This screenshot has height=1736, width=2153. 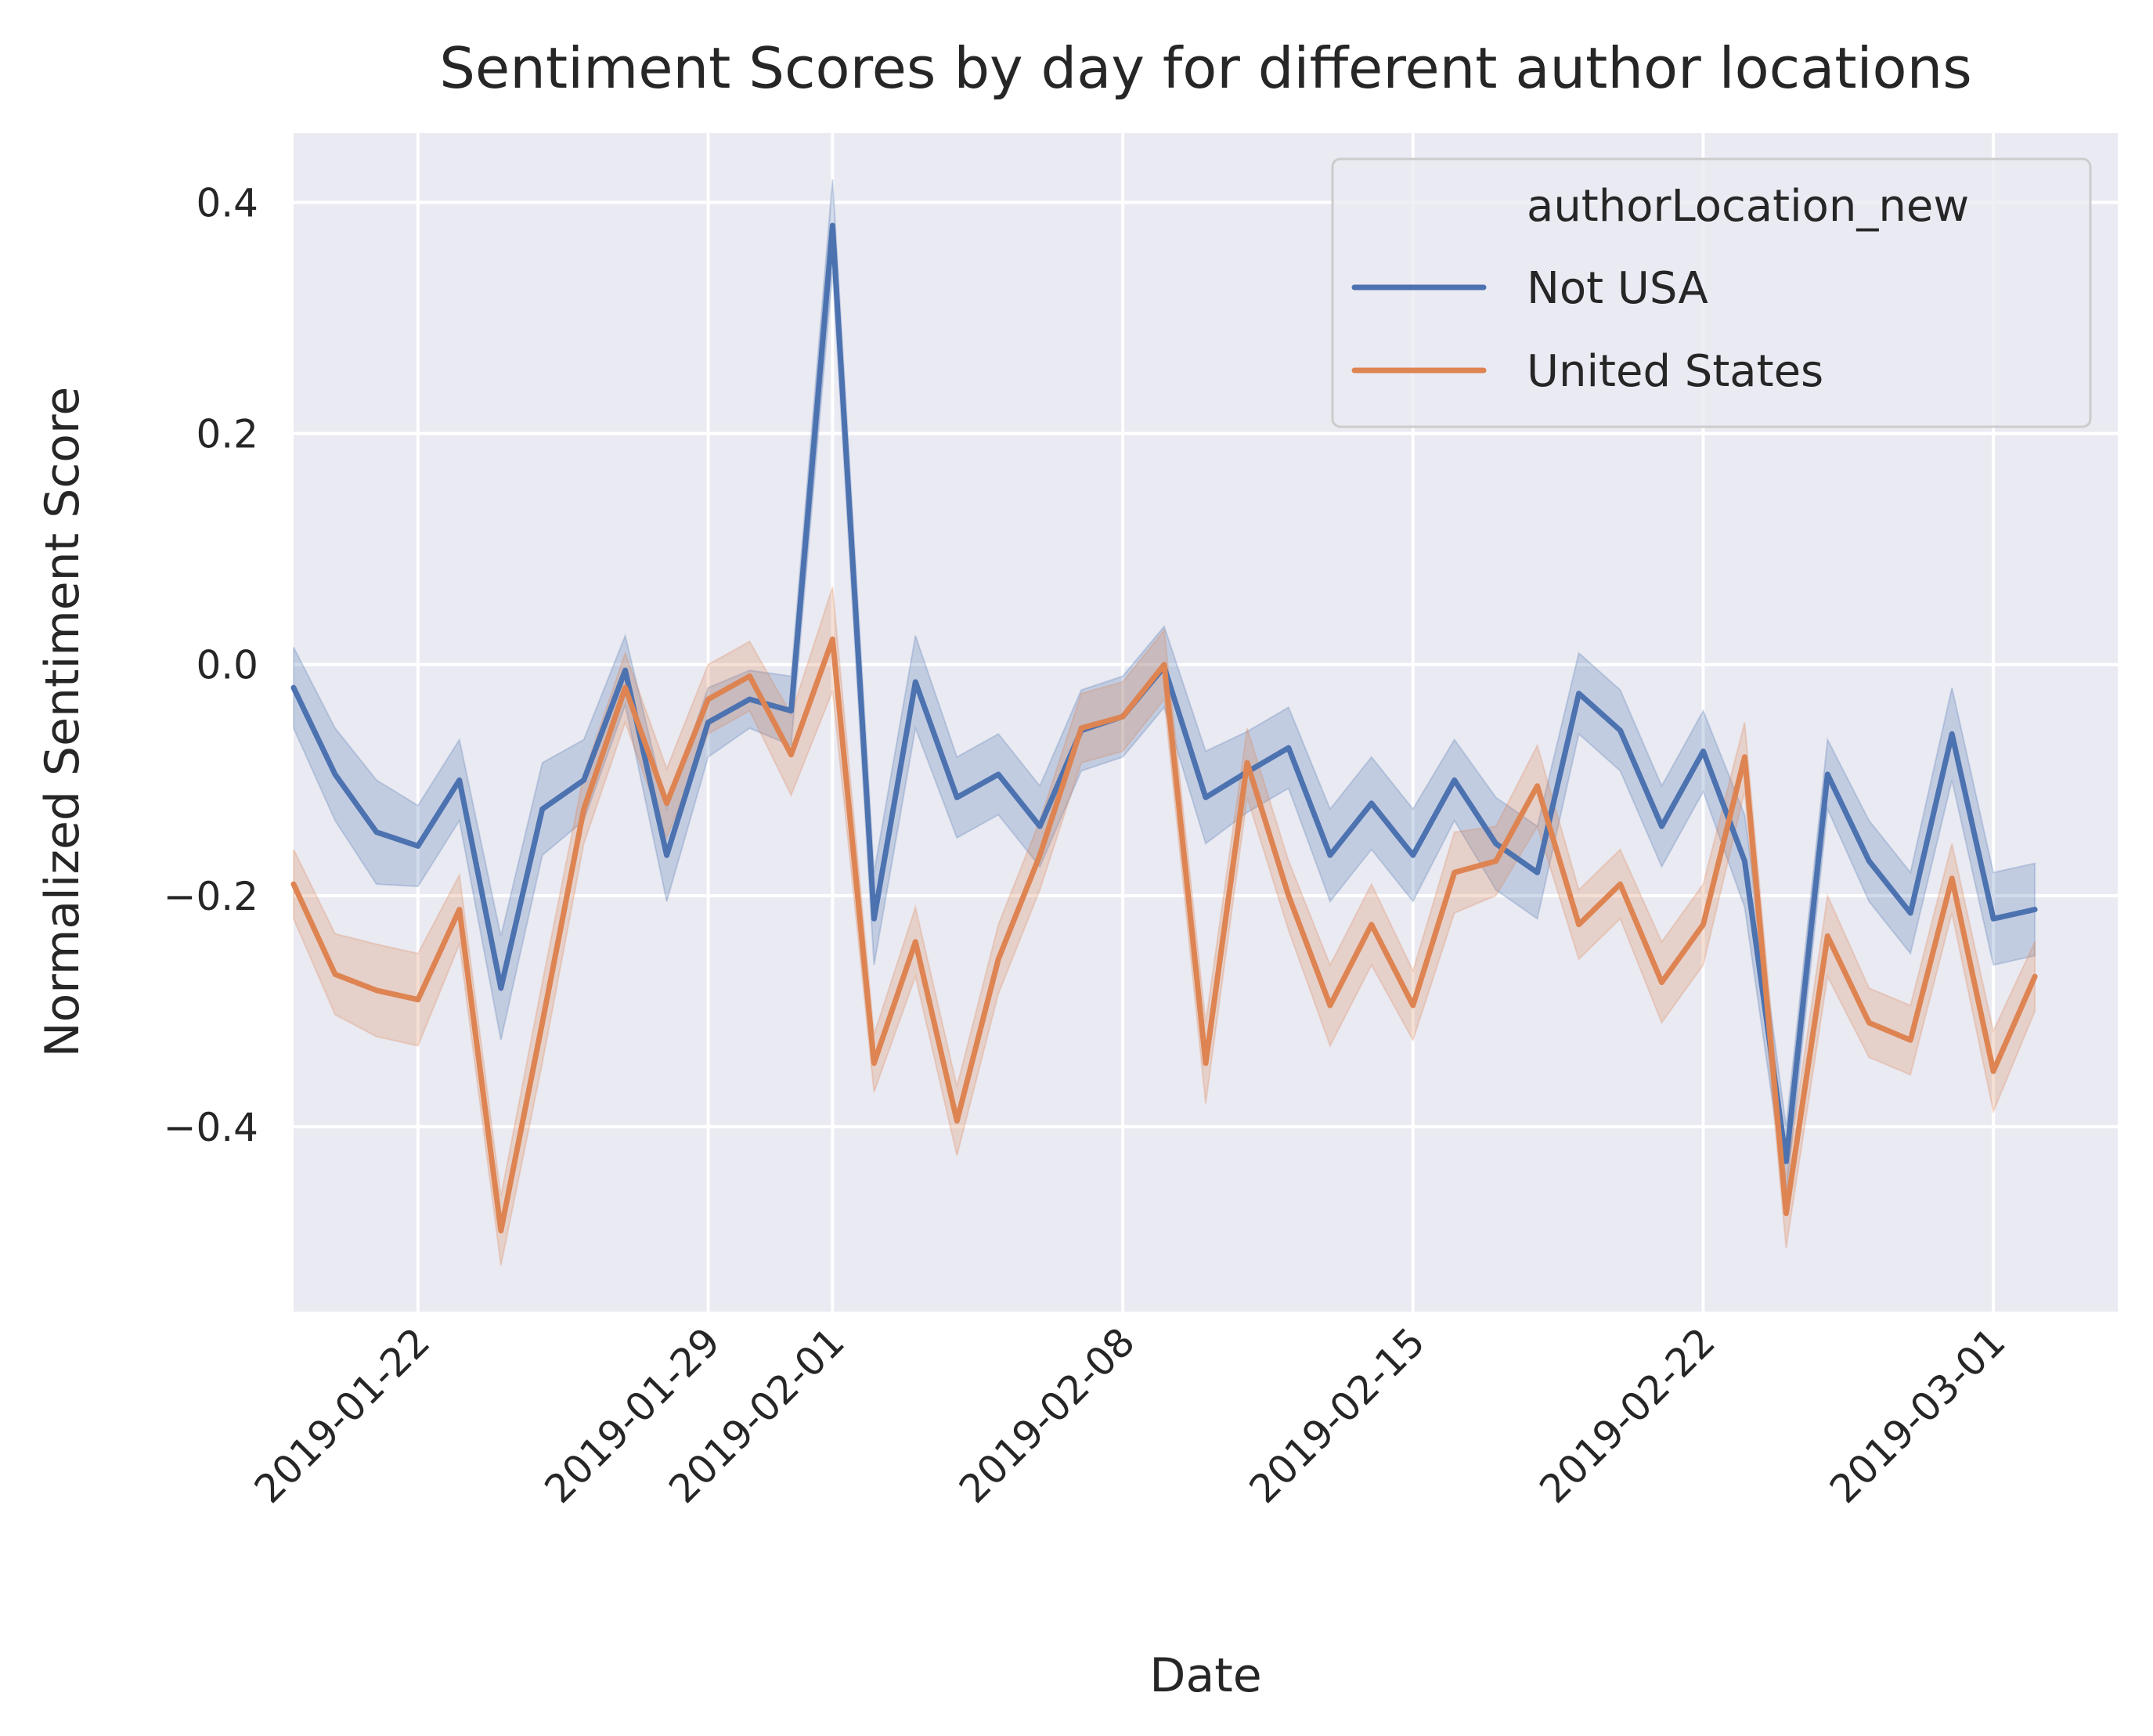 I want to click on legend-box, so click(x=1712, y=292).